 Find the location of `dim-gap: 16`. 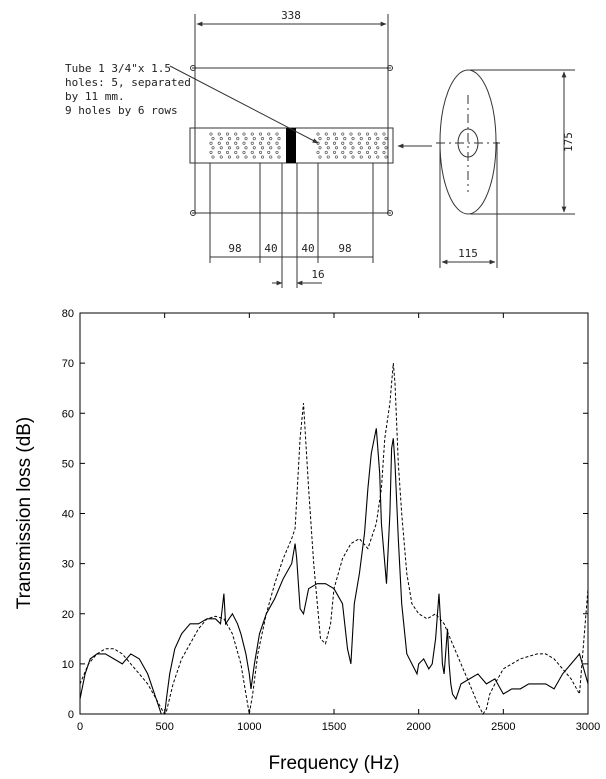

dim-gap: 16 is located at coordinates (317, 274).